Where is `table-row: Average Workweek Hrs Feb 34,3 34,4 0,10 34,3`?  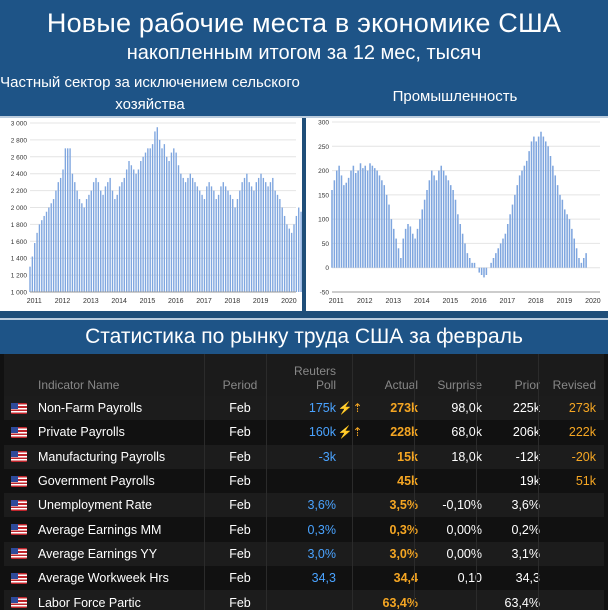 table-row: Average Workweek Hrs Feb 34,3 34,4 0,10 34,3 is located at coordinates (304, 578).